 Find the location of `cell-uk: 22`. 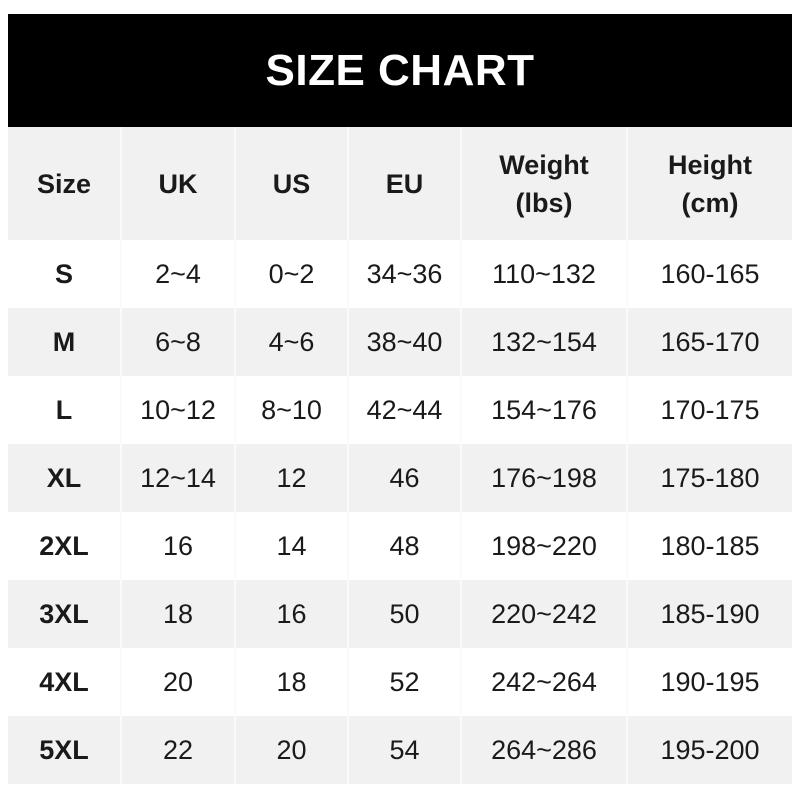

cell-uk: 22 is located at coordinates (177, 750).